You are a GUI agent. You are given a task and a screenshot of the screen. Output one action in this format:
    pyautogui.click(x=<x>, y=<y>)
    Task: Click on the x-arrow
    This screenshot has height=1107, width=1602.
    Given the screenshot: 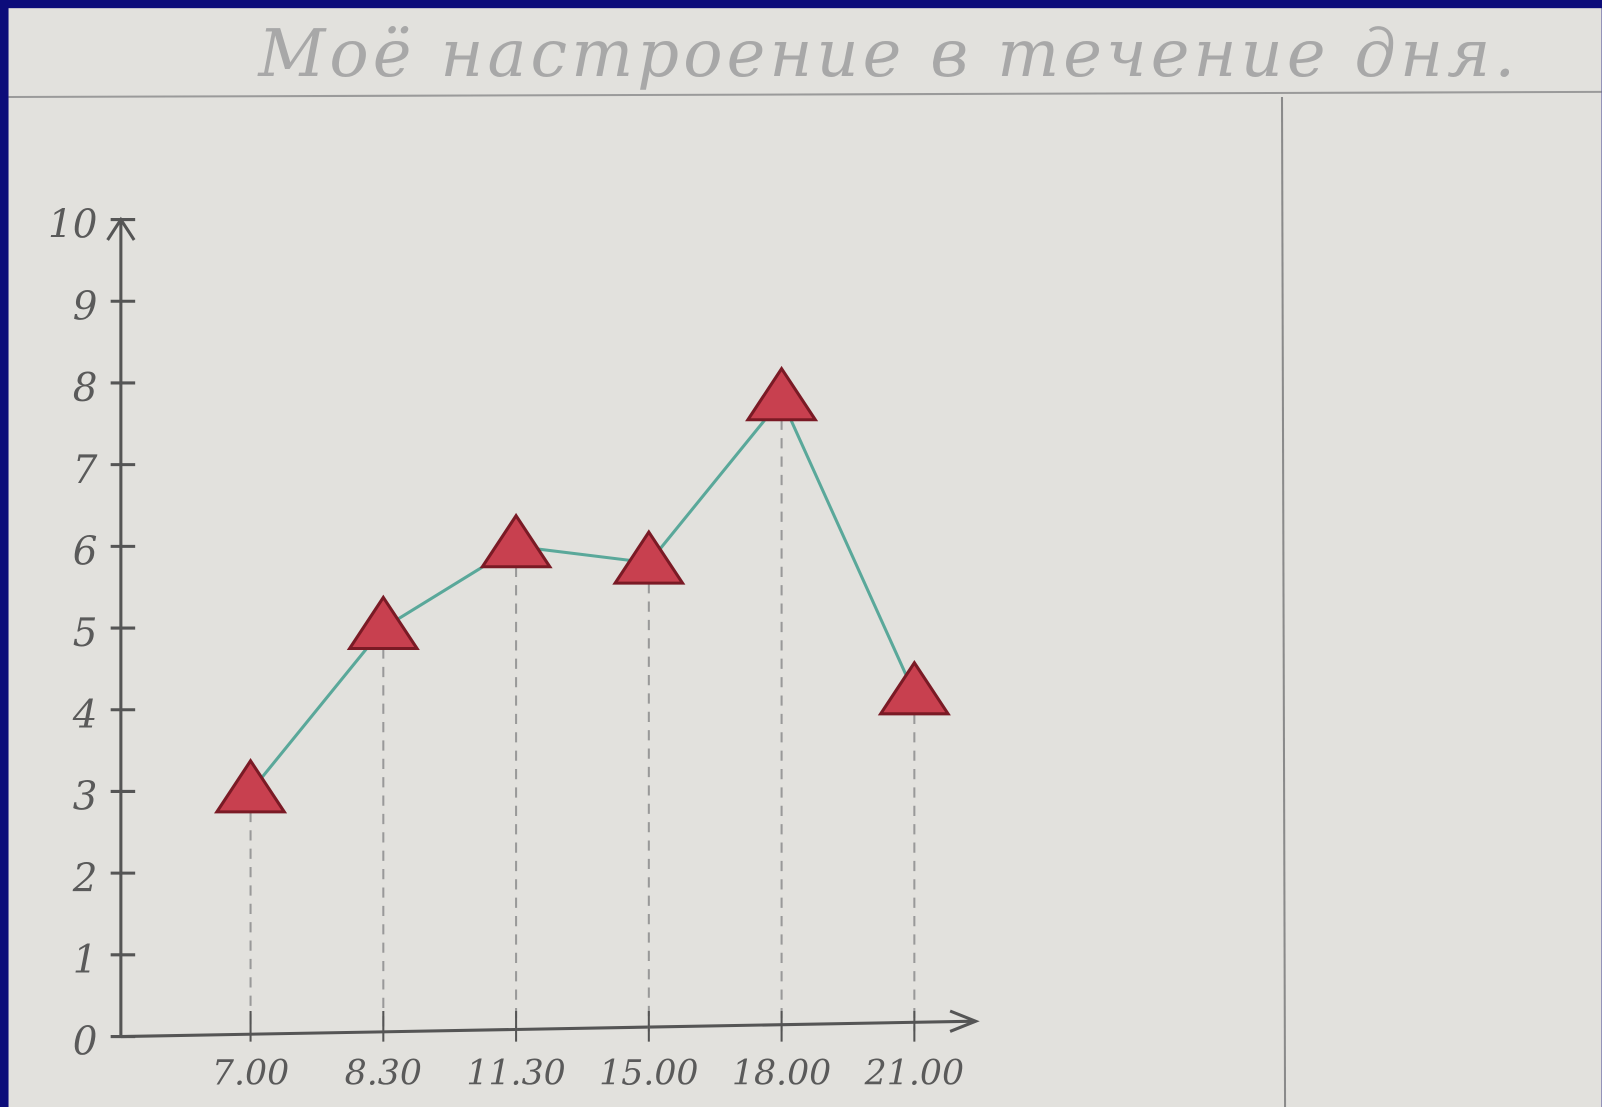 What is the action you would take?
    pyautogui.click(x=964, y=1021)
    